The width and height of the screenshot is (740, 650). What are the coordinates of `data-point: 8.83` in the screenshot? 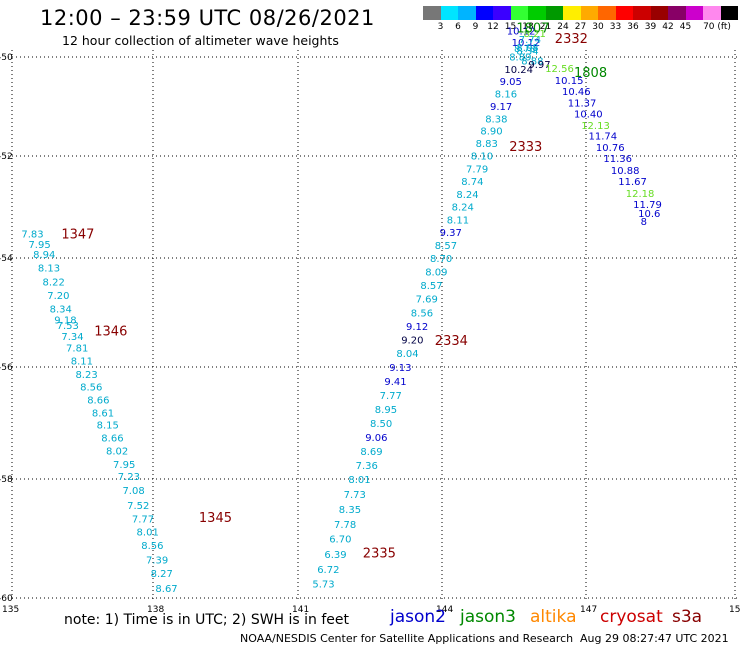 It's located at (487, 144).